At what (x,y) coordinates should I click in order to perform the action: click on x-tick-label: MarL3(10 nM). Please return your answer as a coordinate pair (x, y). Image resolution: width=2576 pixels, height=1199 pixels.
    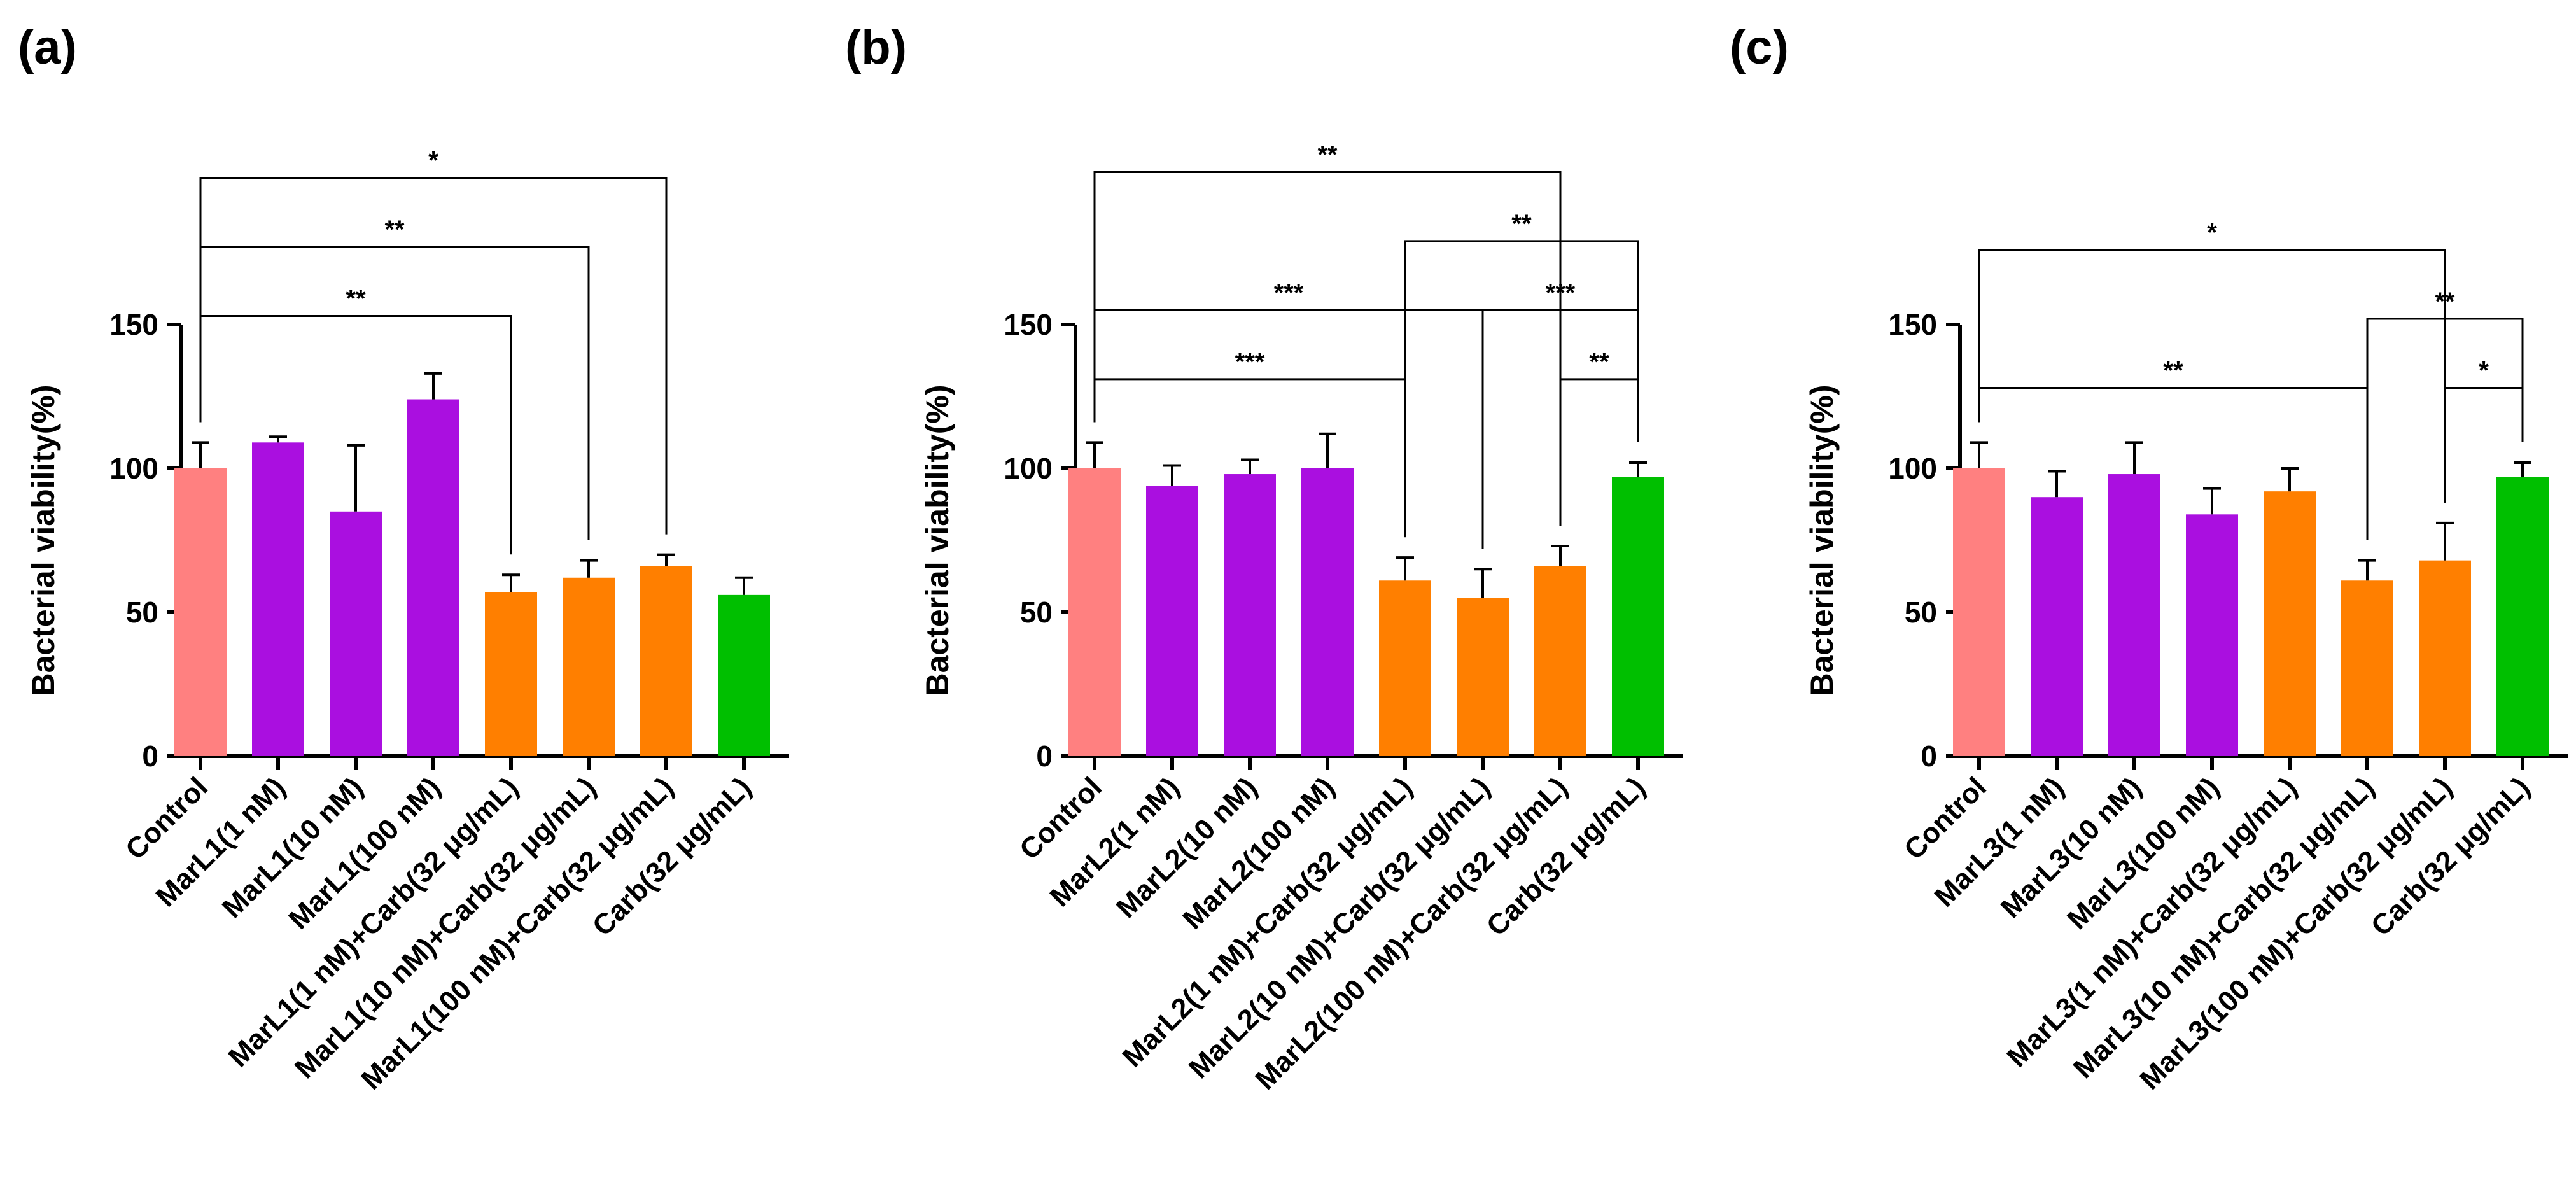
    Looking at the image, I should click on (2071, 847).